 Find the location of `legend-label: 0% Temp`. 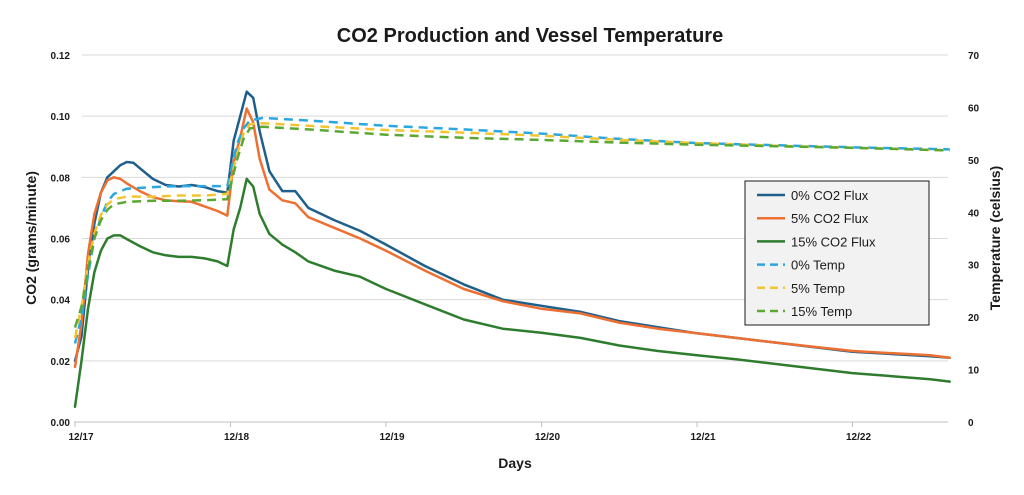

legend-label: 0% Temp is located at coordinates (818, 265).